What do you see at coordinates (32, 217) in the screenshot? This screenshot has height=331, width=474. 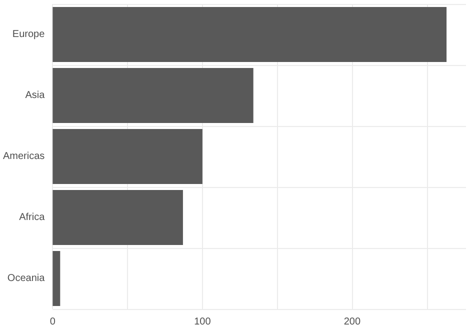 I see `y-tick-label: Africa` at bounding box center [32, 217].